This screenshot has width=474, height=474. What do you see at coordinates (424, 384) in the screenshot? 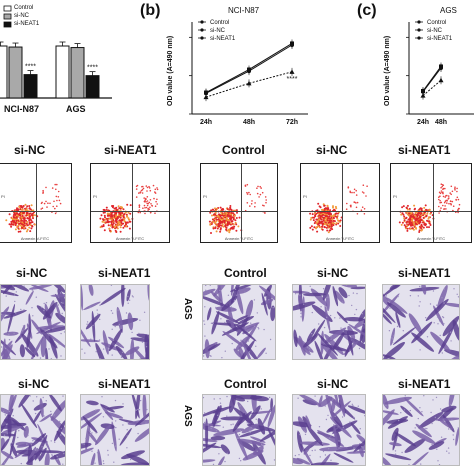
I see `invasion-label-5: si-NEAT1` at bounding box center [424, 384].